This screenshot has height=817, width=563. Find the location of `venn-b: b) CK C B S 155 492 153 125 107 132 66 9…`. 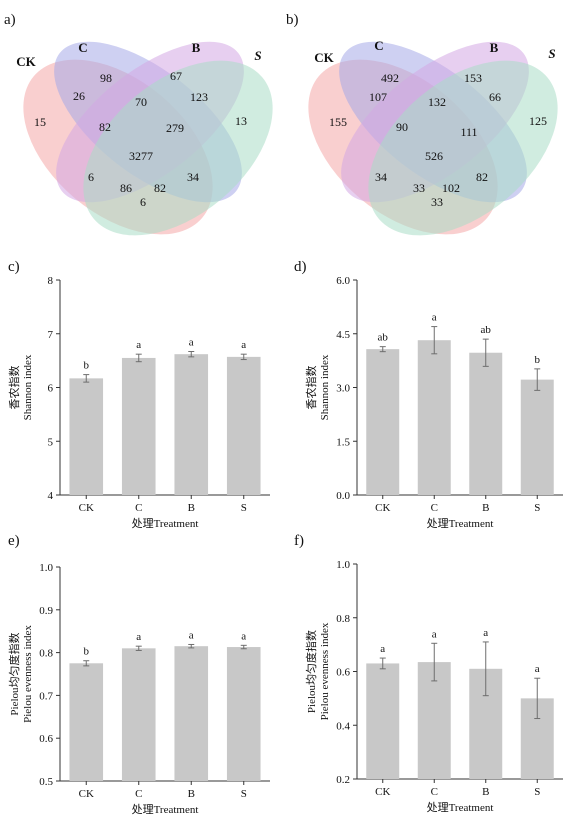

venn-b: b) CK C B S 155 492 153 125 107 132 66 9… is located at coordinates (422, 124).